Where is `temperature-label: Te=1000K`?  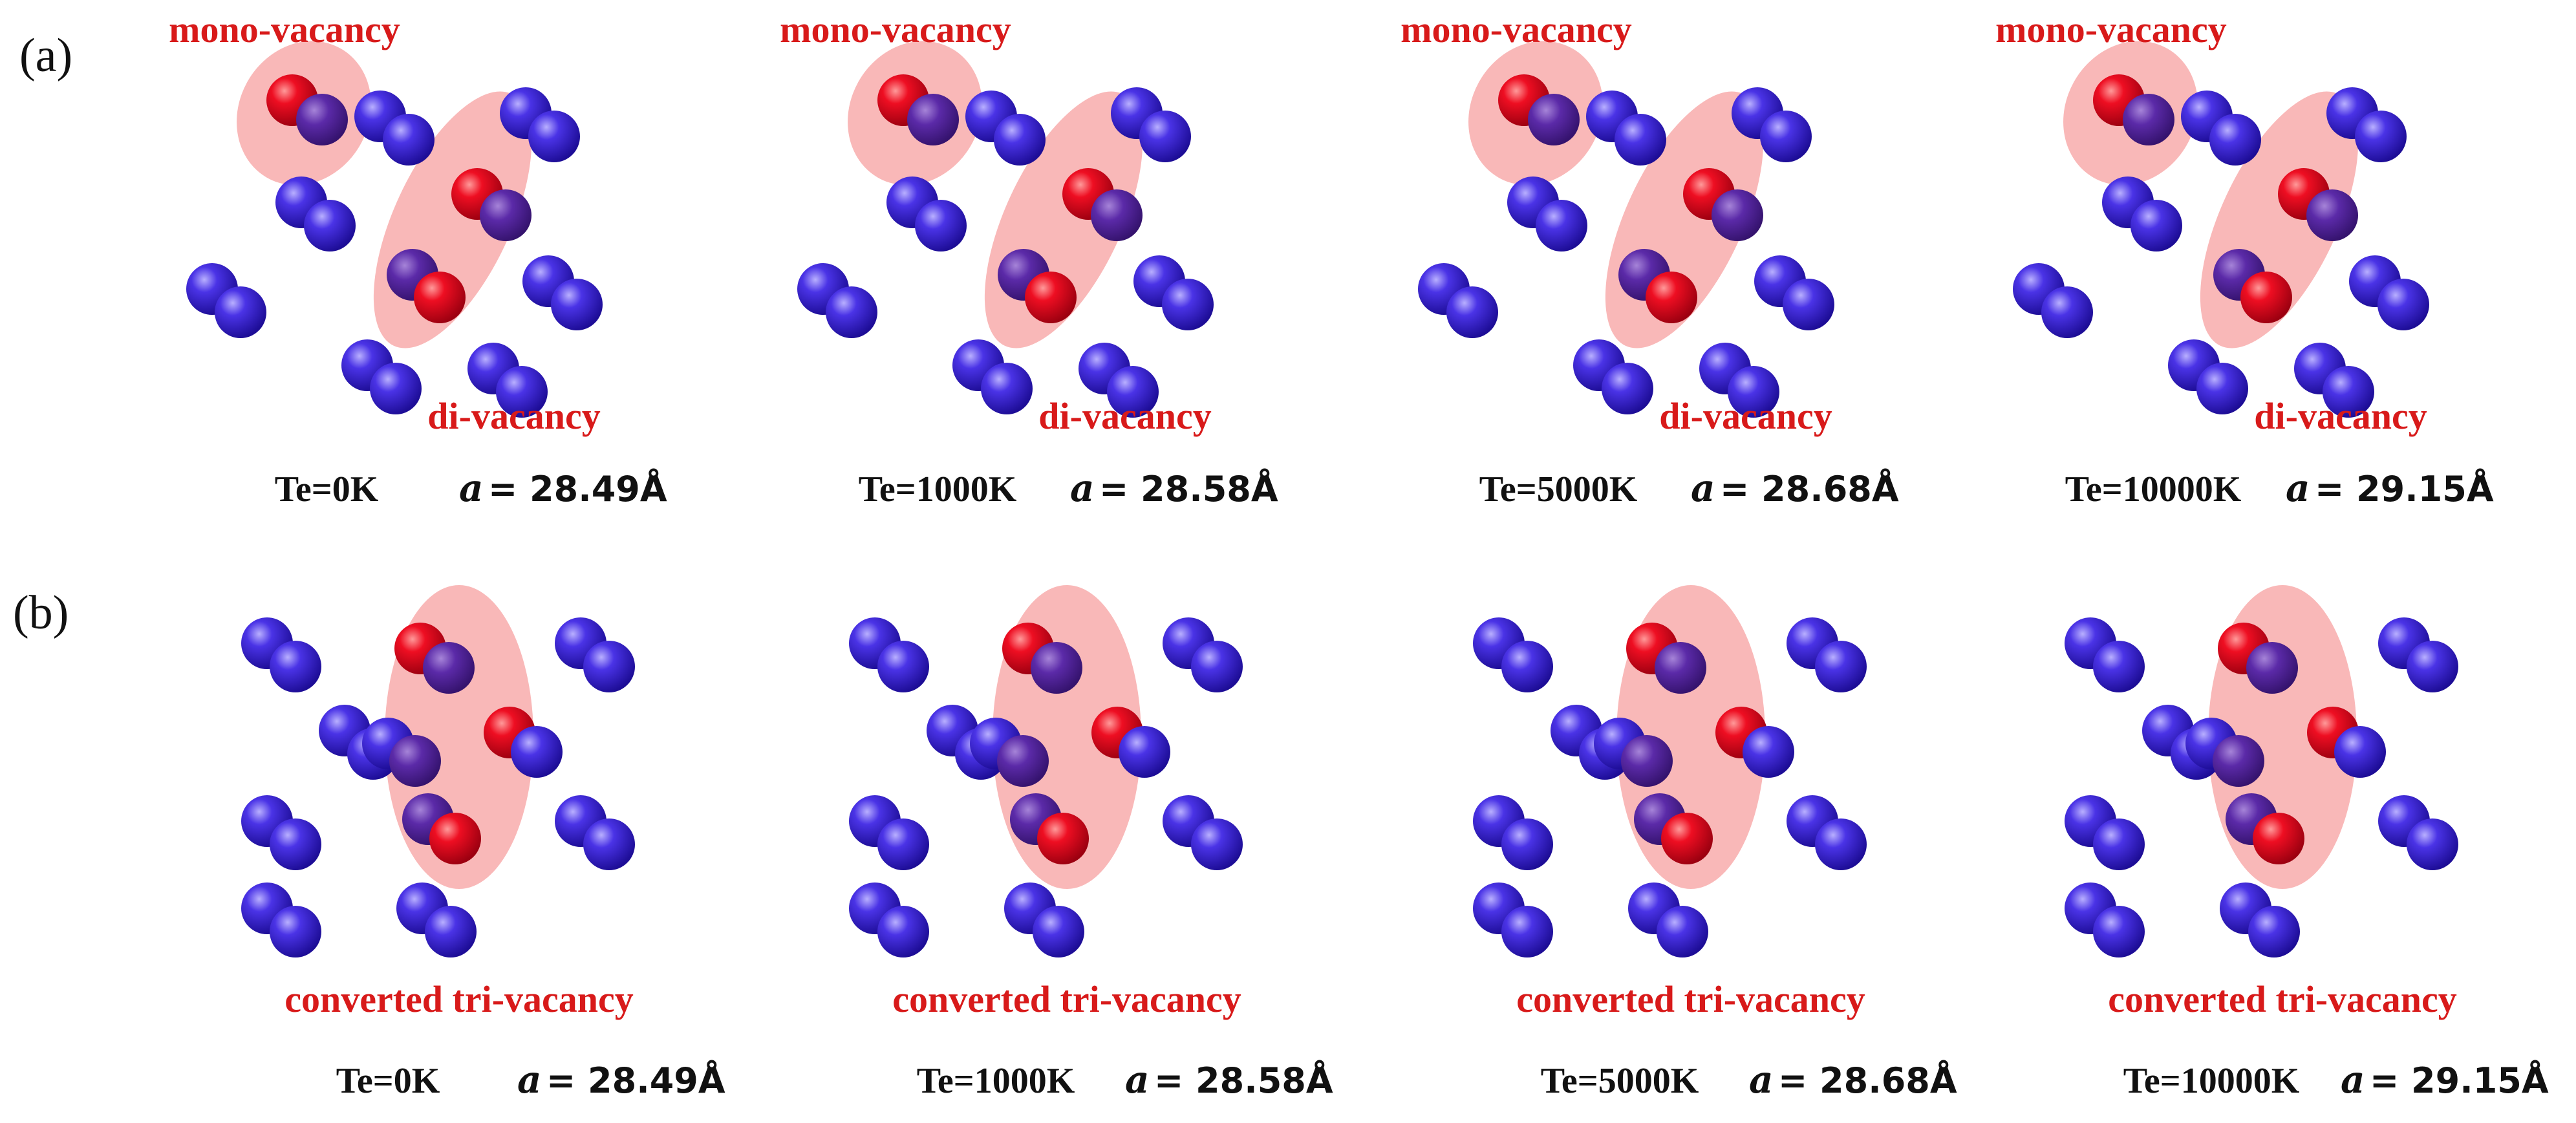 temperature-label: Te=1000K is located at coordinates (996, 1081).